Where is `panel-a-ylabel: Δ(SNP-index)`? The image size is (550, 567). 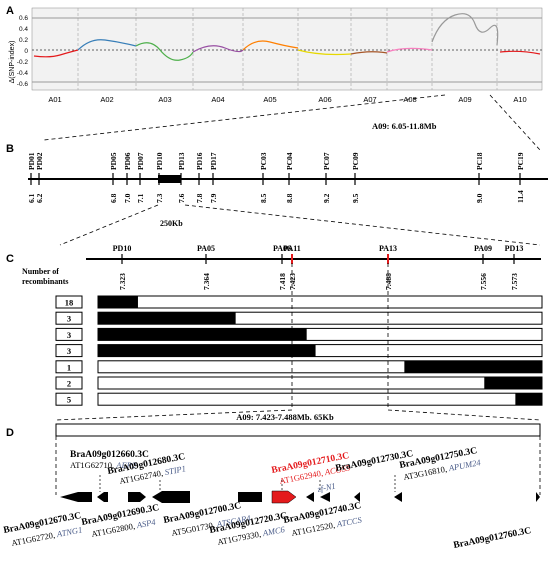 panel-a-ylabel: Δ(SNP-index) is located at coordinates (12, 62).